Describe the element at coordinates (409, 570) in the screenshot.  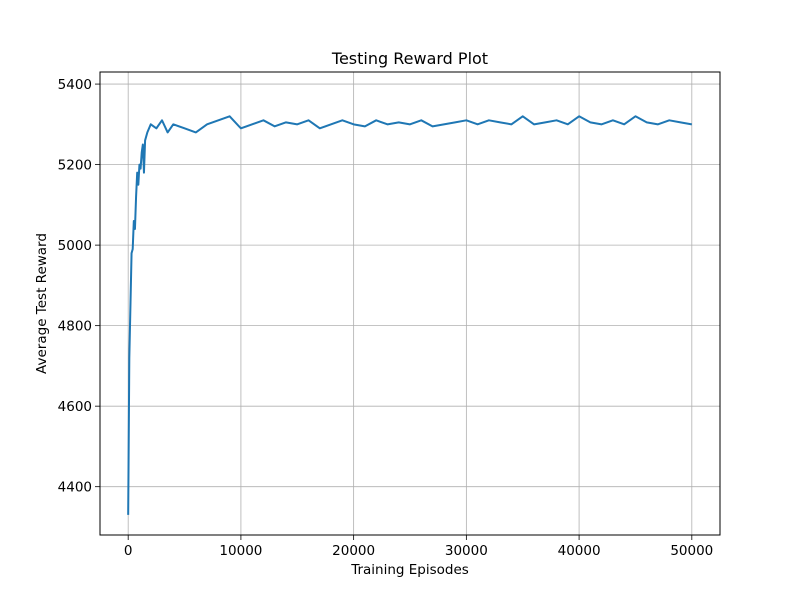
I see `x-axis-label: Training Episodes` at that location.